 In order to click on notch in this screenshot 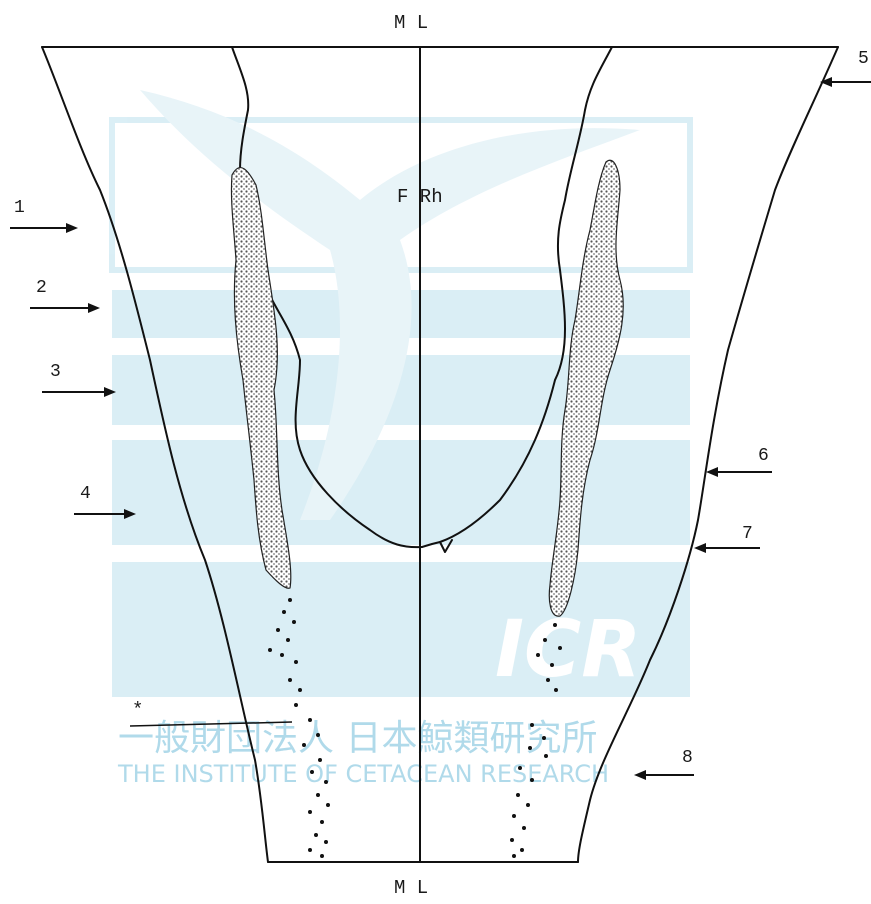, I will do `click(437, 546)`.